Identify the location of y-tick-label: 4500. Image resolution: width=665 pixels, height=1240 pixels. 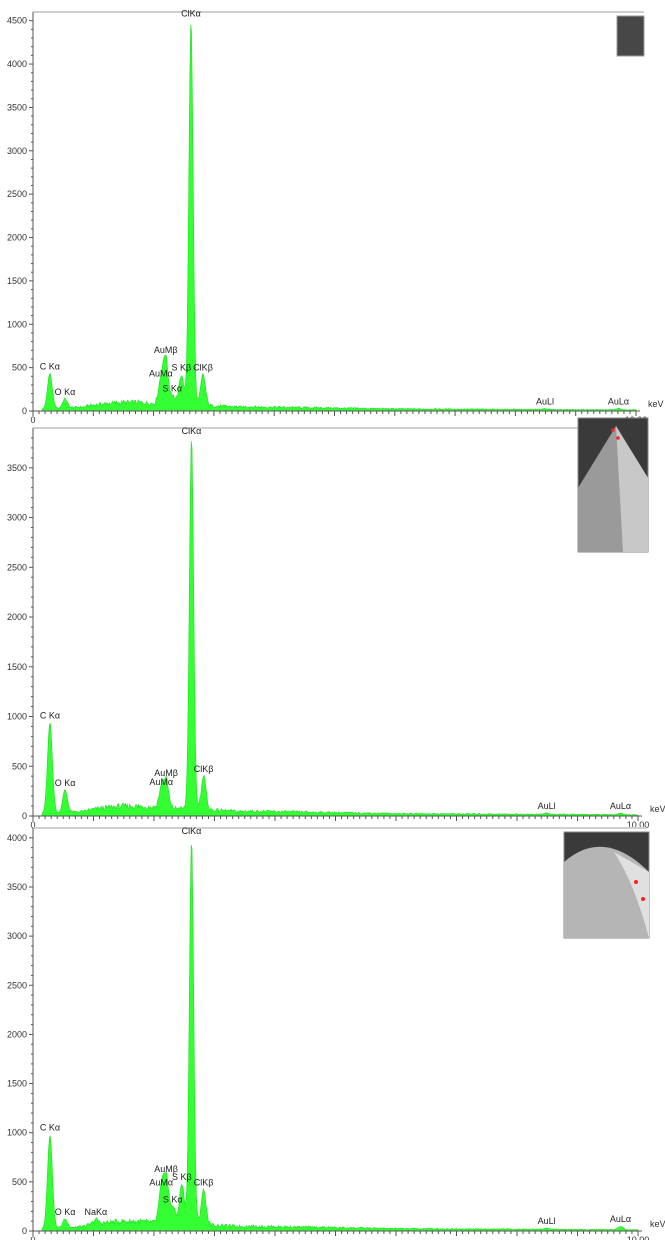
(17, 21).